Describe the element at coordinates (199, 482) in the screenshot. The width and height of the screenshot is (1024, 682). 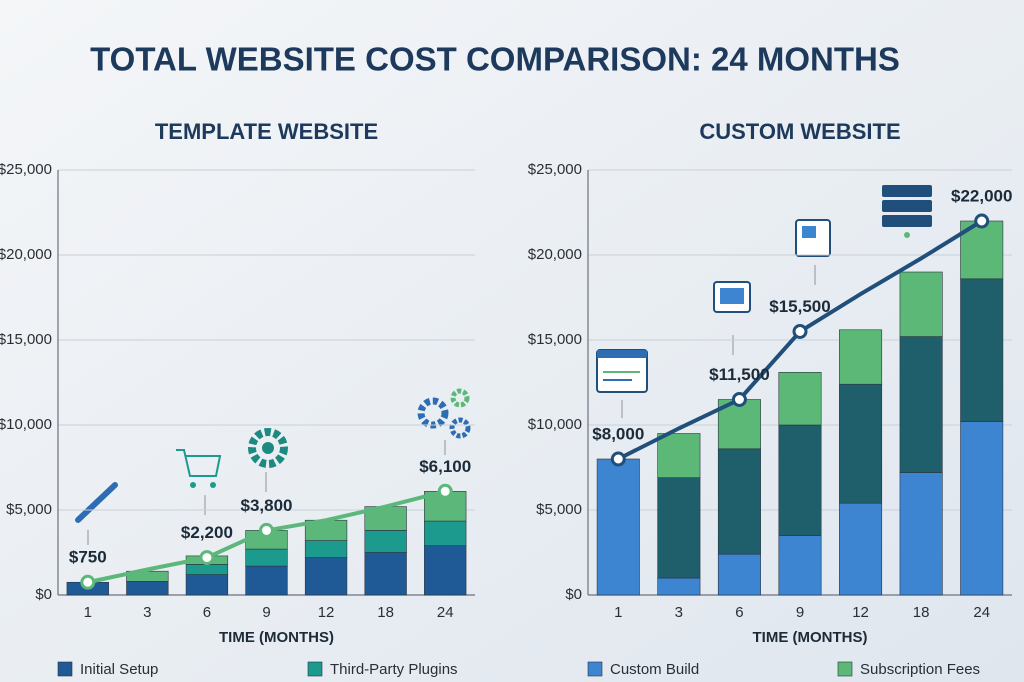
I see `cart-icon` at that location.